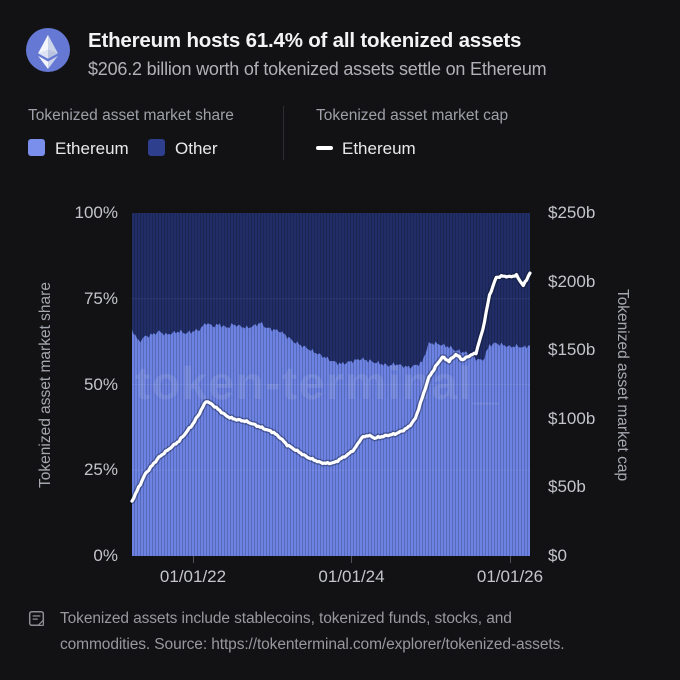 The width and height of the screenshot is (680, 680). What do you see at coordinates (100, 384) in the screenshot?
I see `left-axis-tick: 50%` at bounding box center [100, 384].